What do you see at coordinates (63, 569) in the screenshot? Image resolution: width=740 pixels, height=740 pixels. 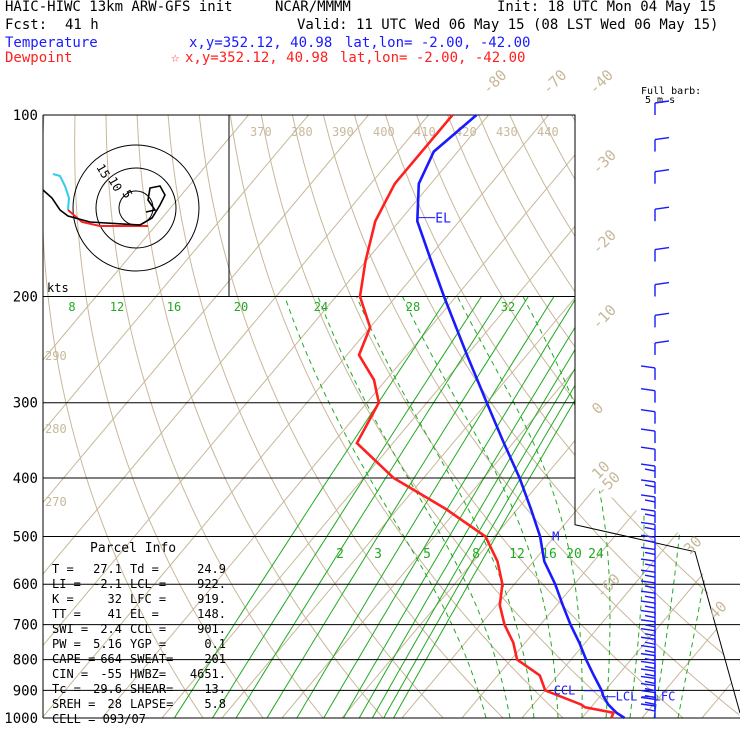 I see `parcel-info-cell: T =` at bounding box center [63, 569].